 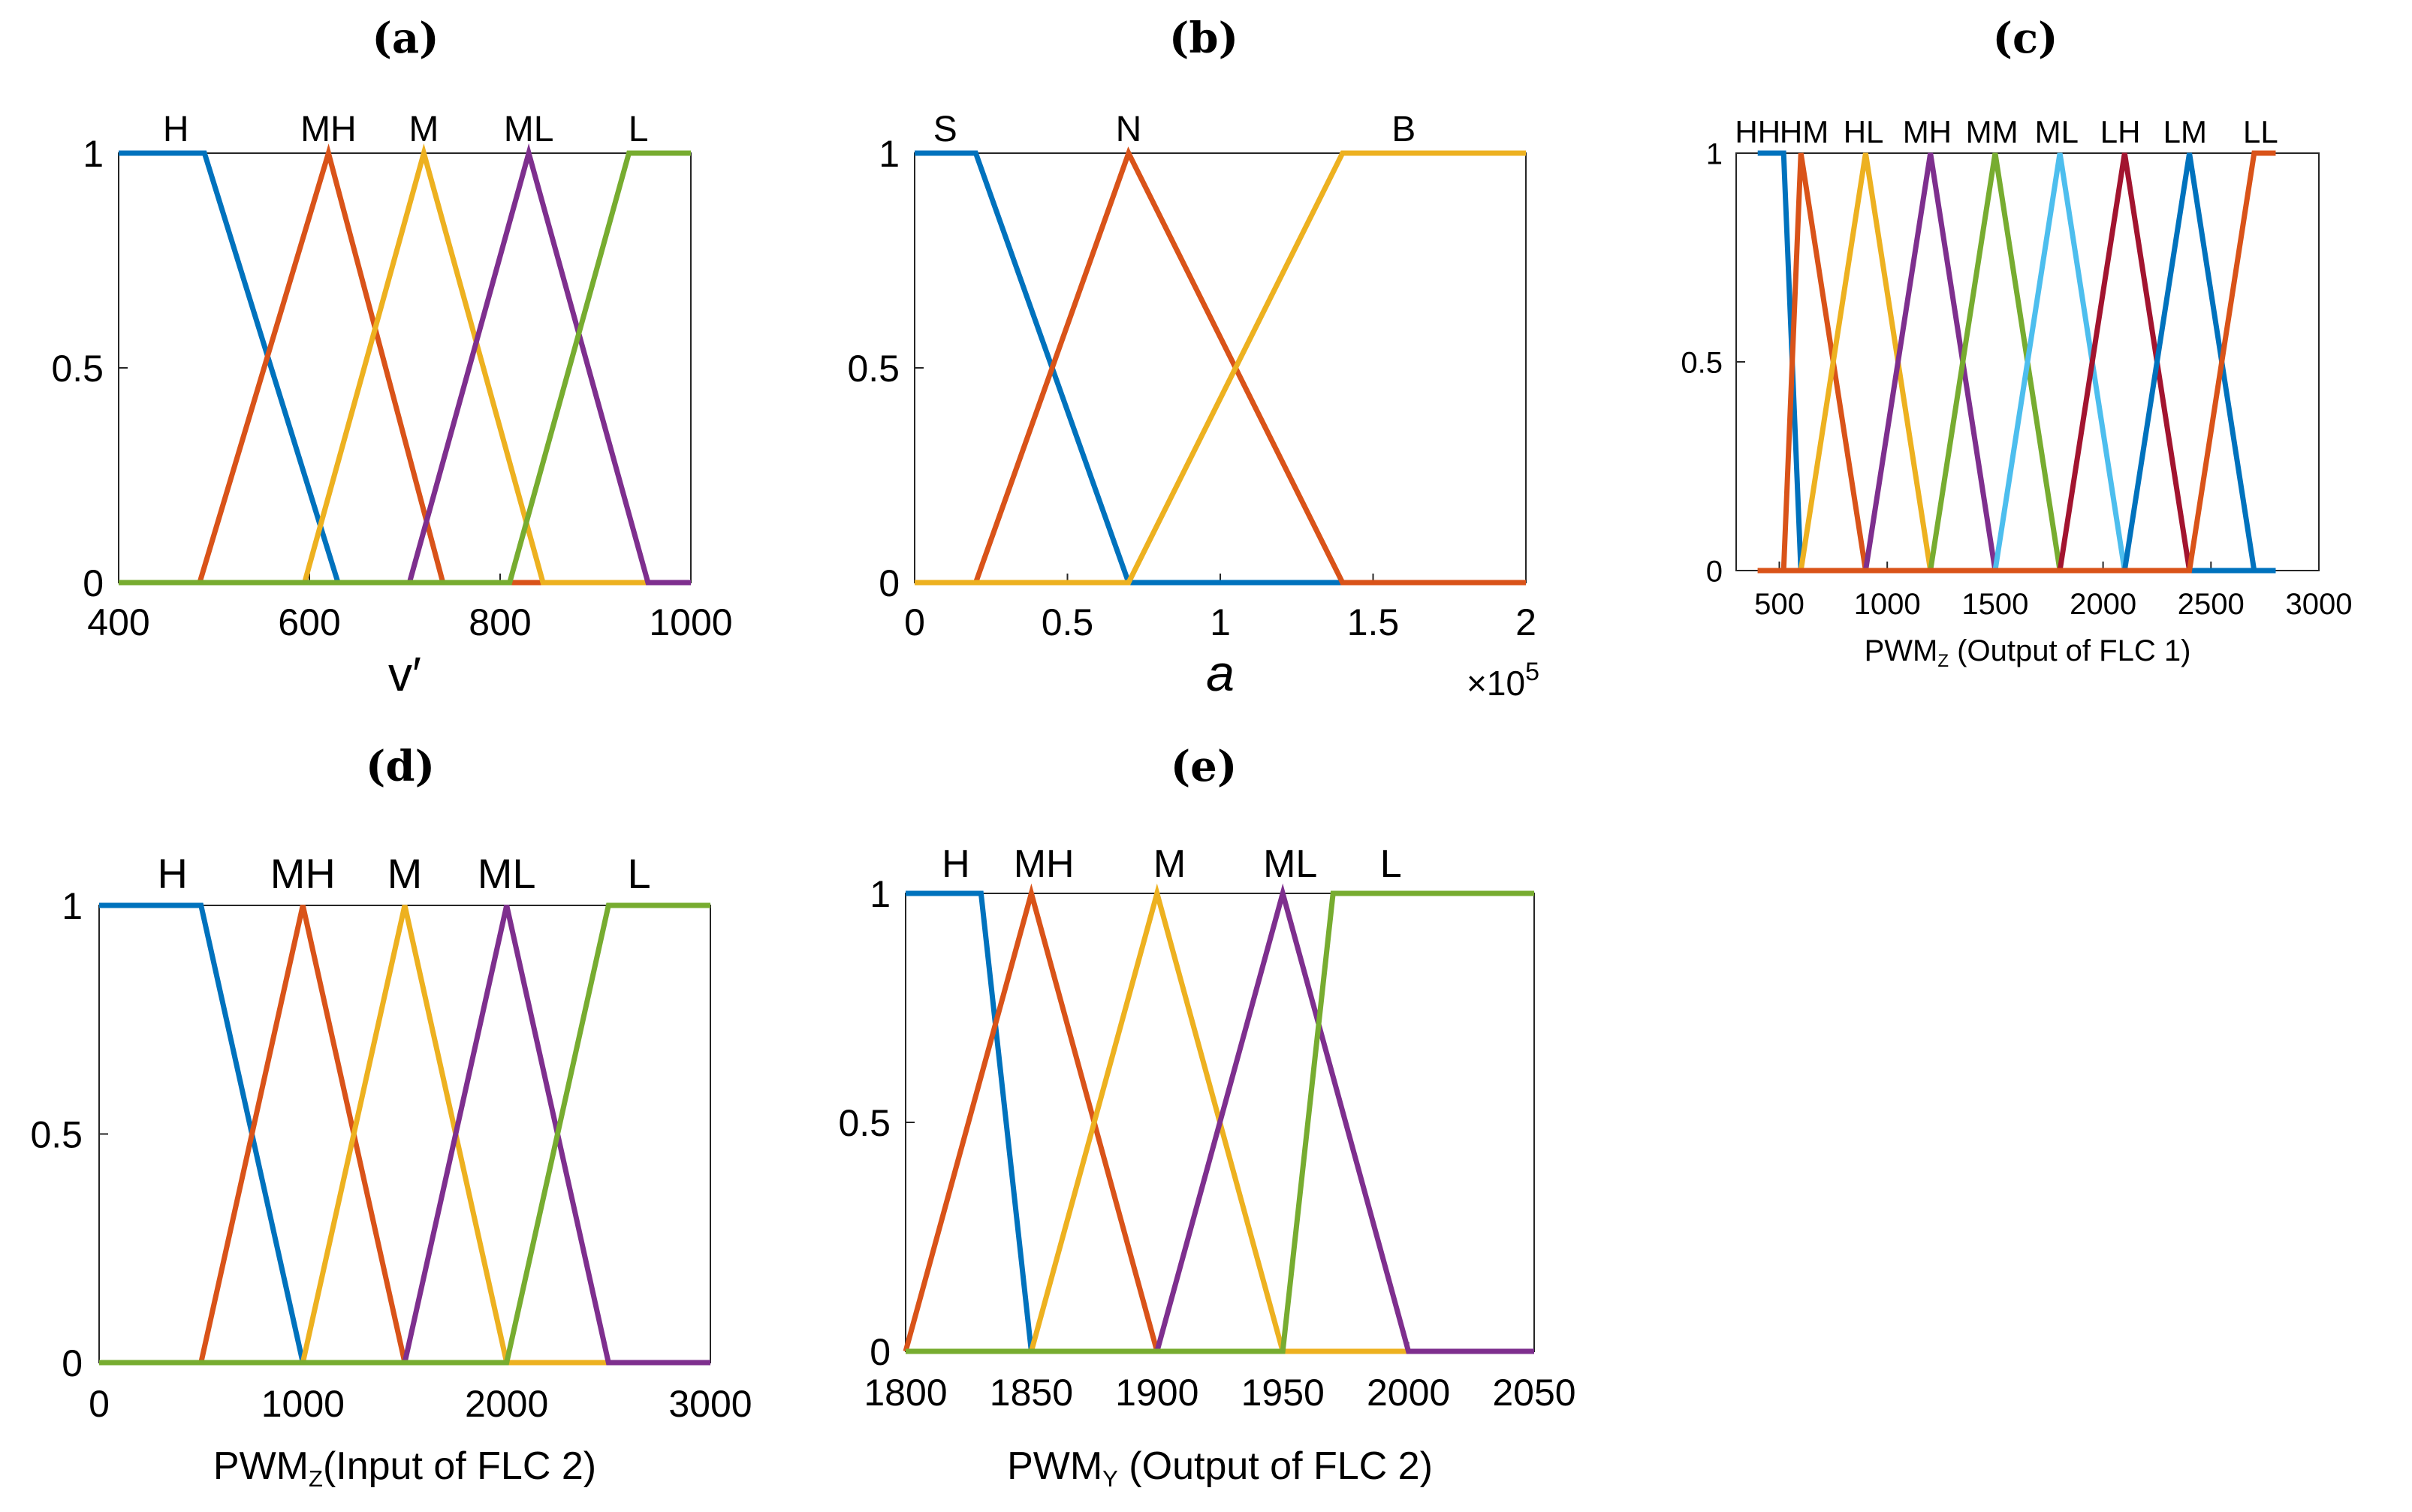 I want to click on x-axis-label: PWMZ(Input of FLC 2), so click(x=405, y=1468).